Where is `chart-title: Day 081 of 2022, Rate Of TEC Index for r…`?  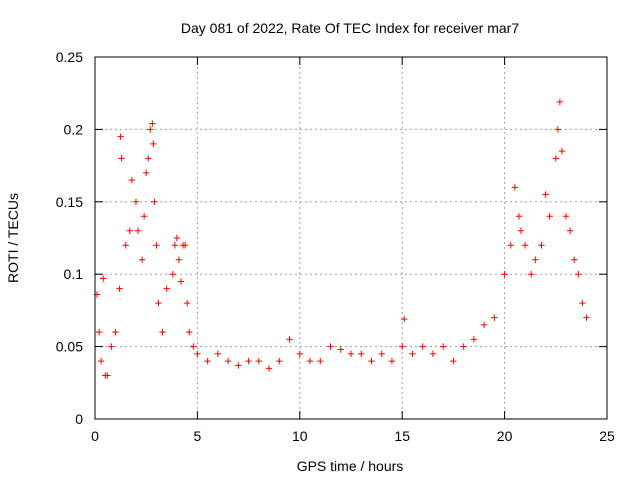
chart-title: Day 081 of 2022, Rate Of TEC Index for r… is located at coordinates (350, 28).